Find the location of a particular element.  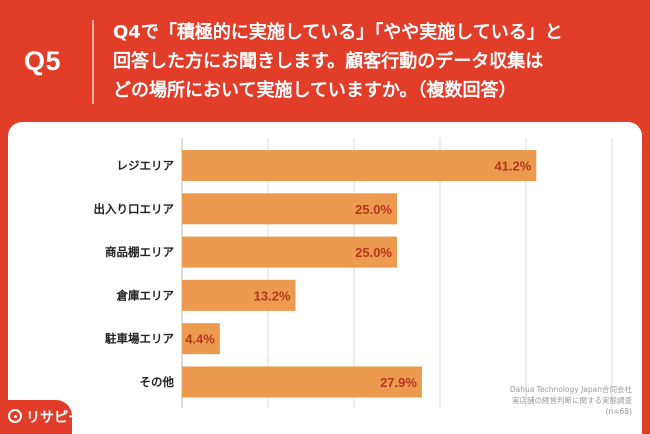

question-number: Q5 is located at coordinates (43, 61).